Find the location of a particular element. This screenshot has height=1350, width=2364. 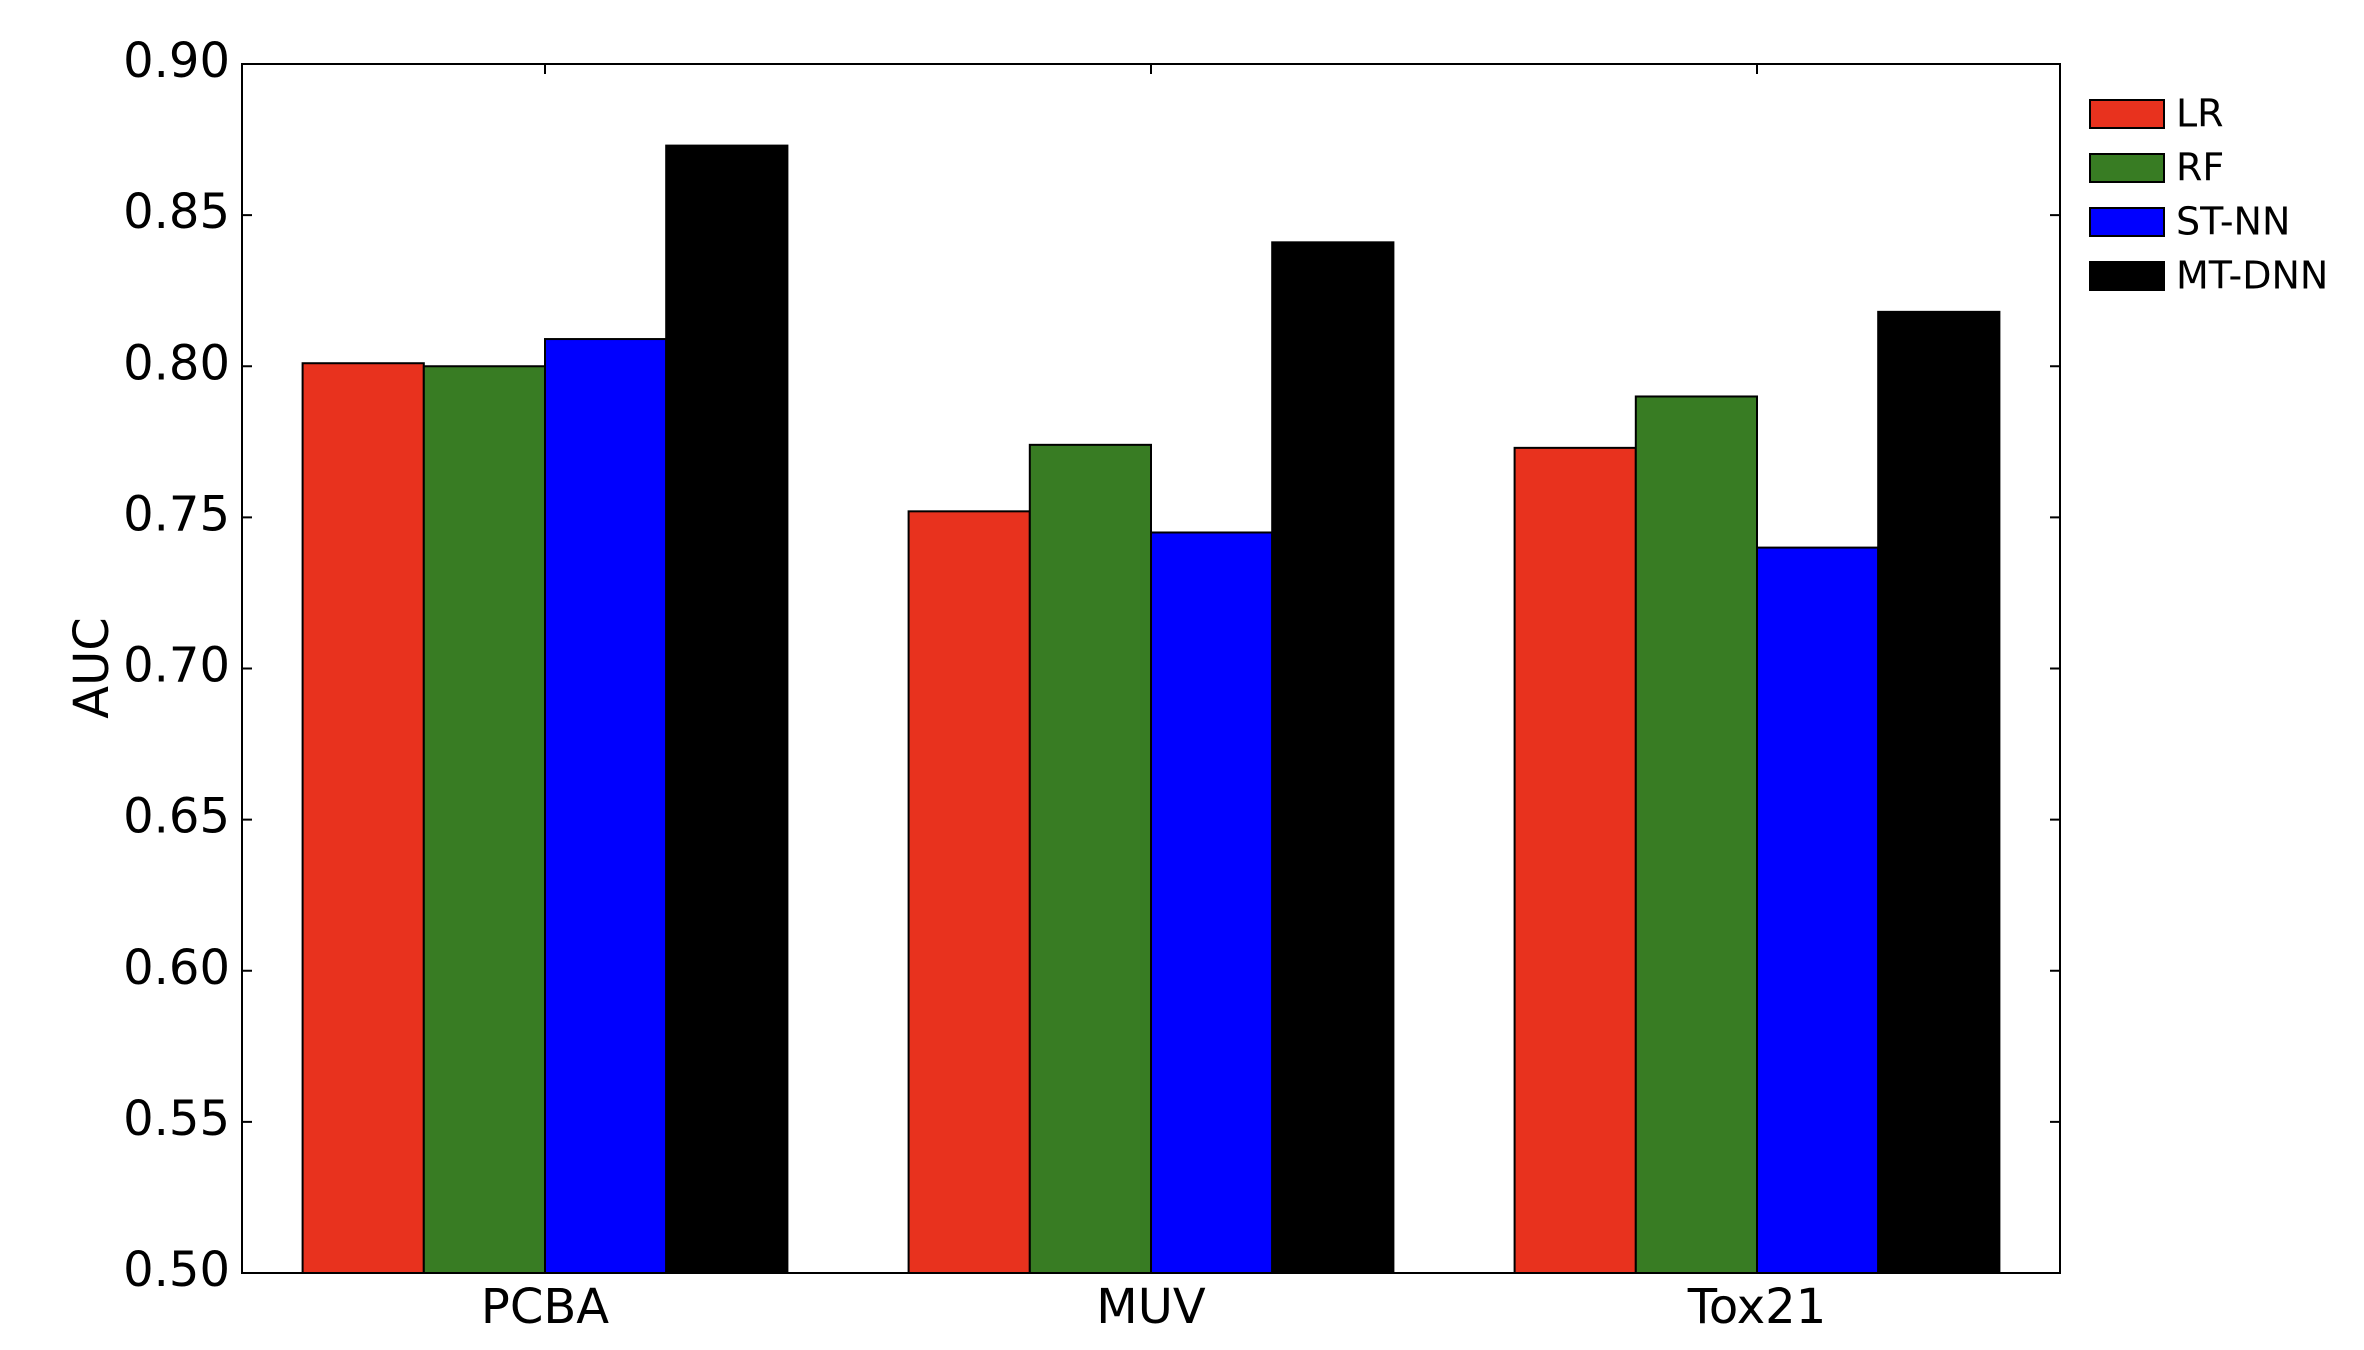

bar-lr-pcba is located at coordinates (363, 818).